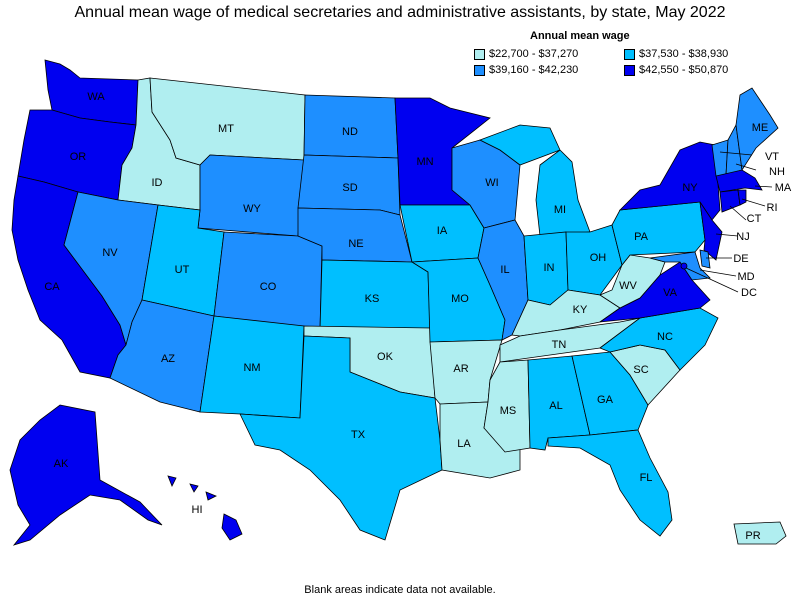 This screenshot has height=600, width=800. Describe the element at coordinates (628, 286) in the screenshot. I see `label-wv: WV` at that location.